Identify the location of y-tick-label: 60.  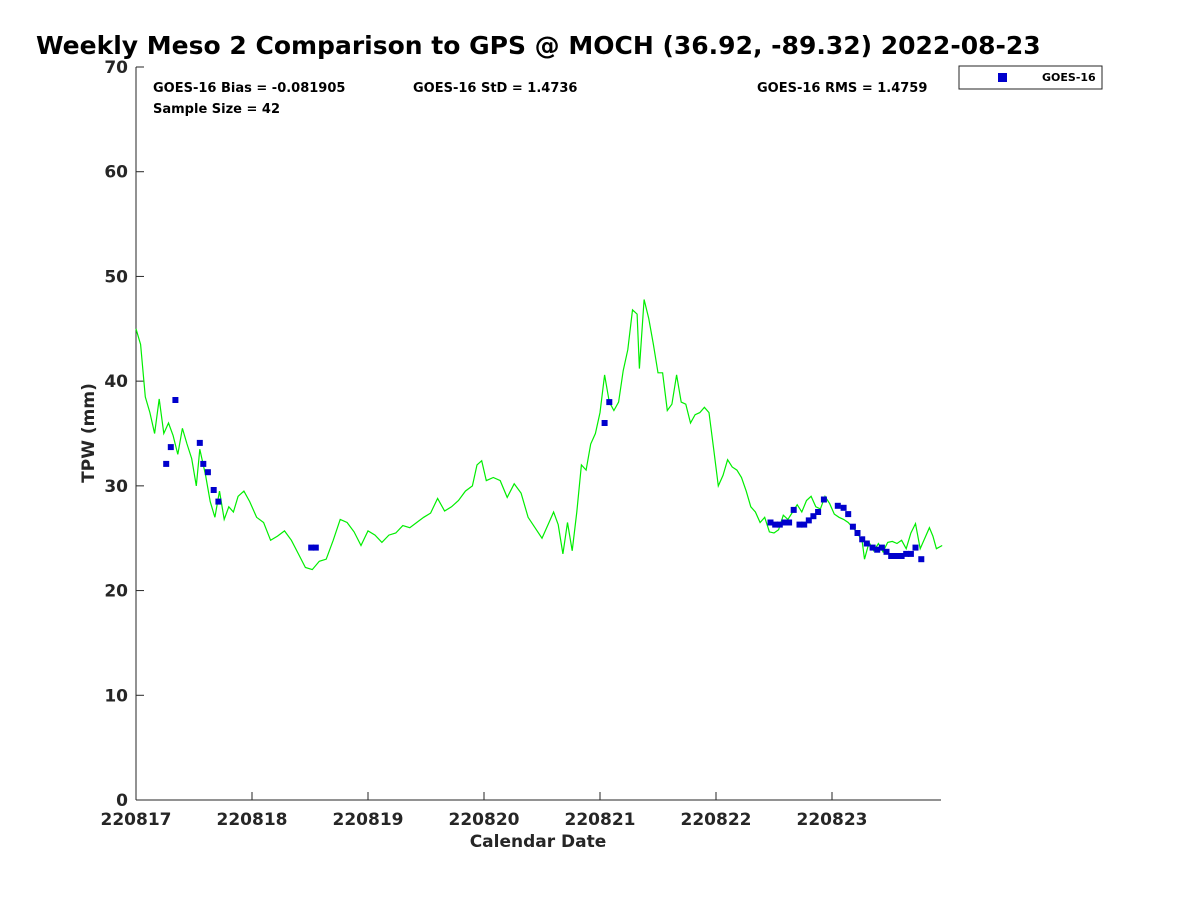
(116, 173).